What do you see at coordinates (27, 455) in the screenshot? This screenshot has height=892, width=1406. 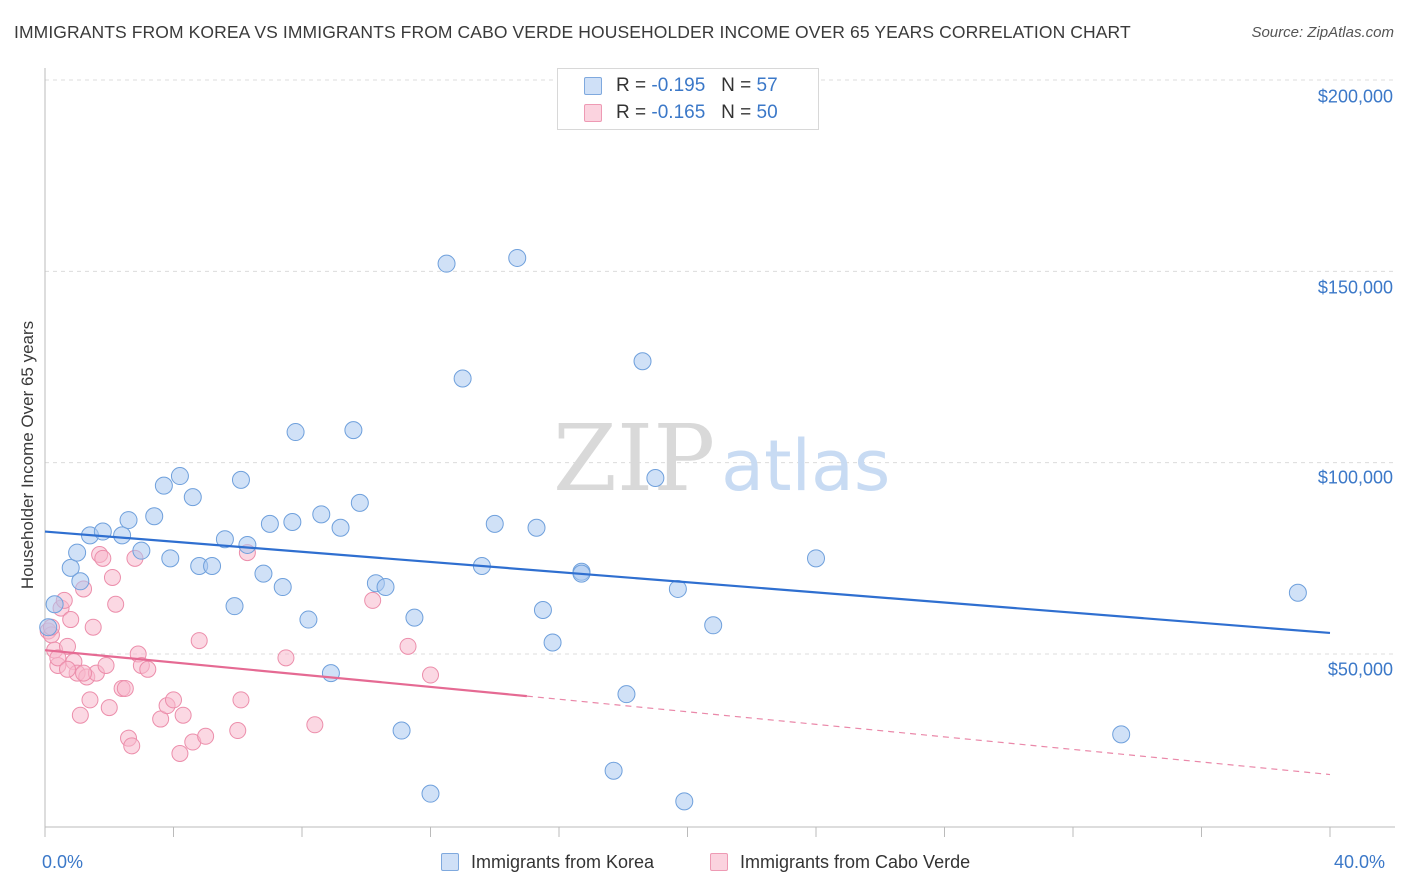 I see `y-axis-label: Householder Income Over 65 years` at bounding box center [27, 455].